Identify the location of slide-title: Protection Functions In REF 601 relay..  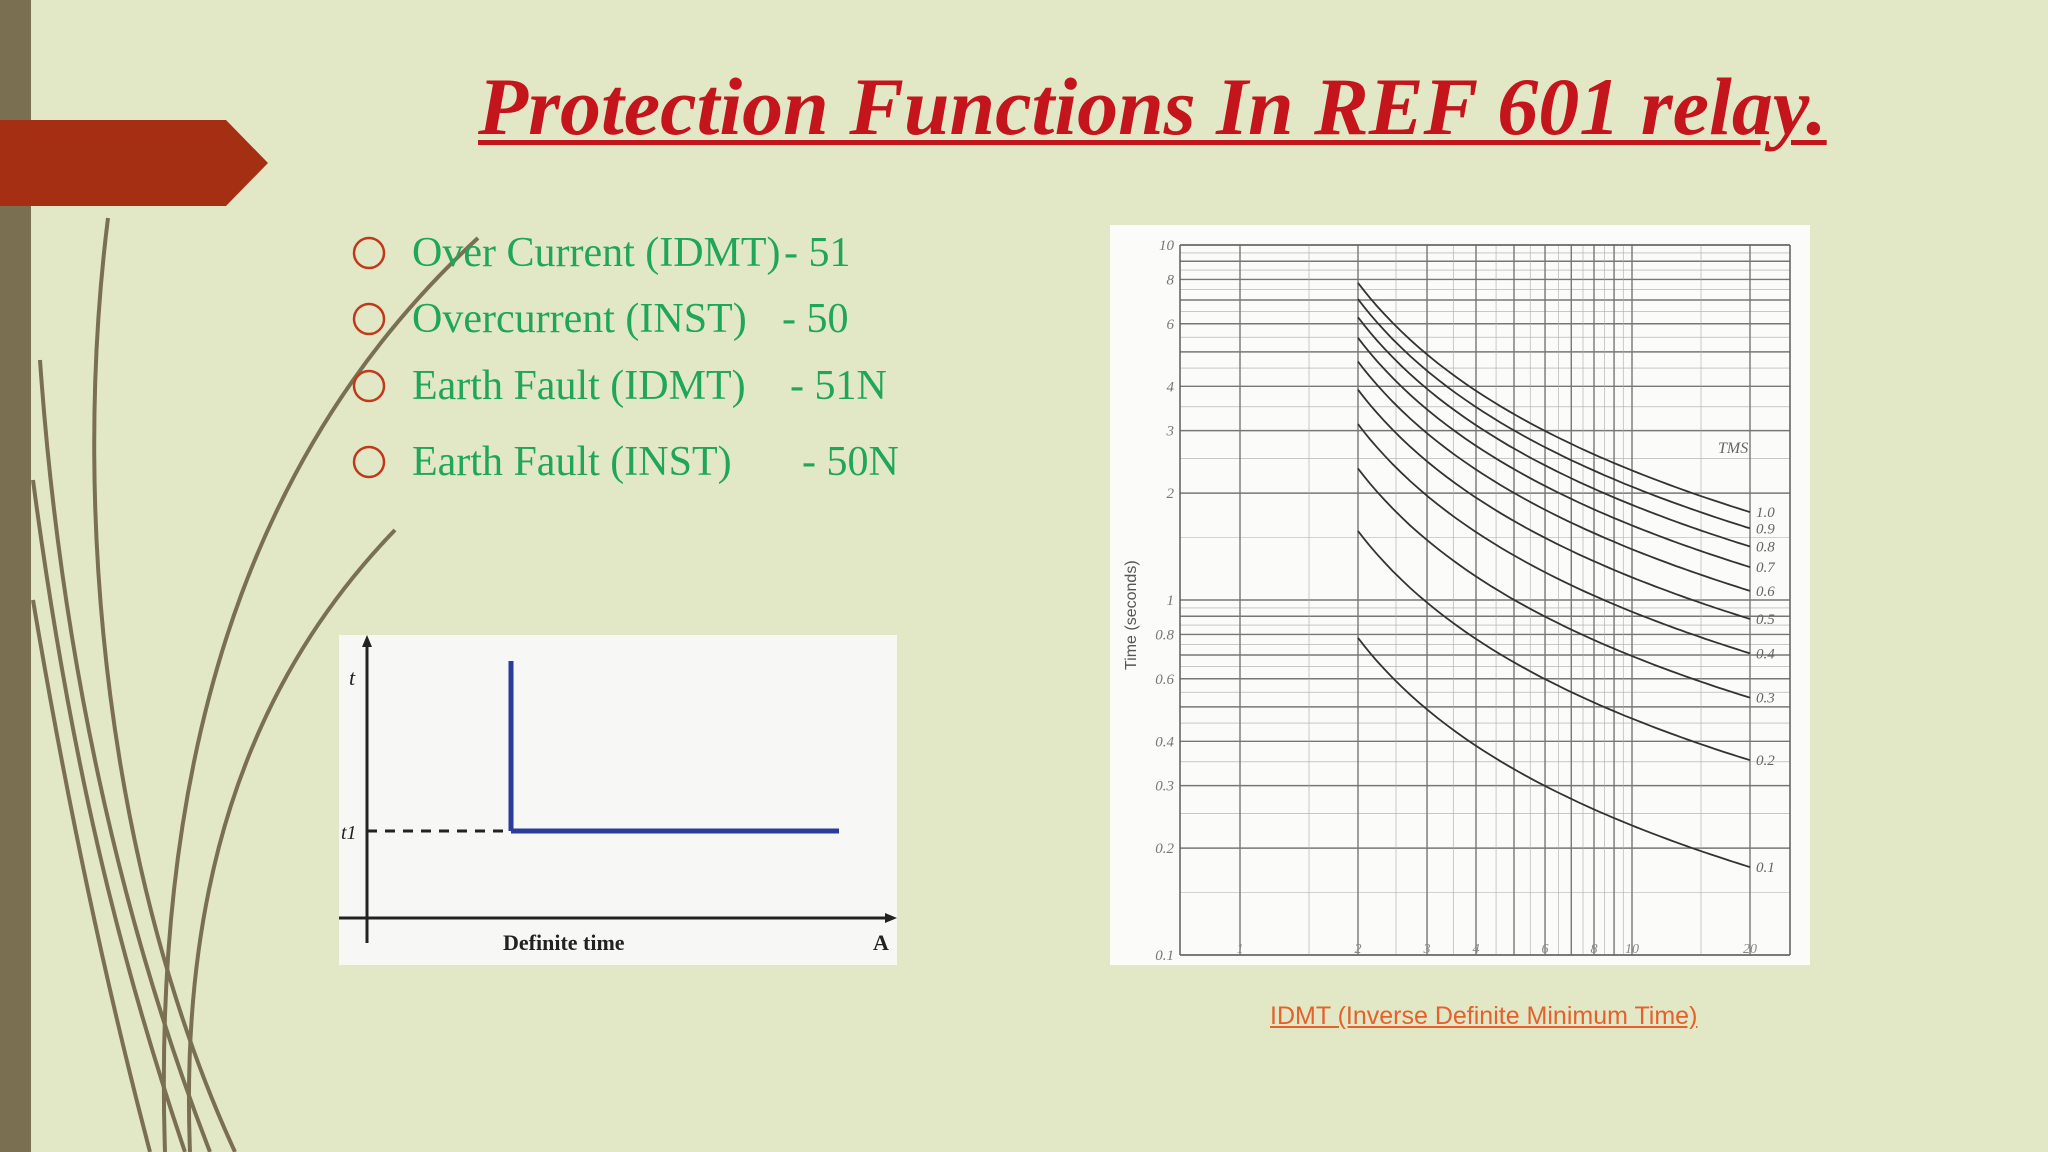
(1152, 106).